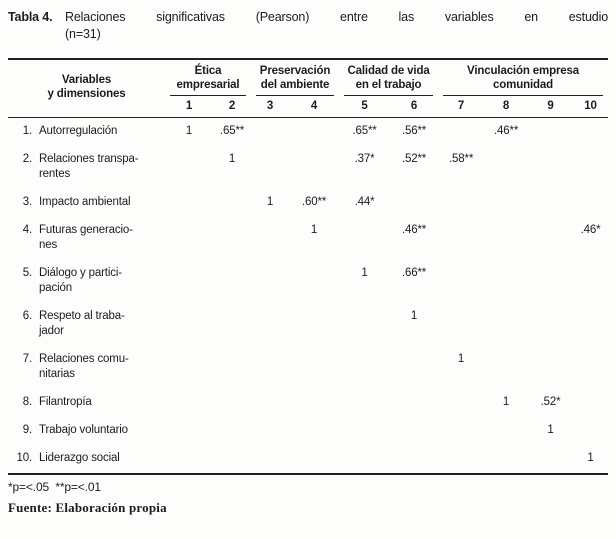  I want to click on row-header: 4. Futuras generacio- nes, so click(86, 238).